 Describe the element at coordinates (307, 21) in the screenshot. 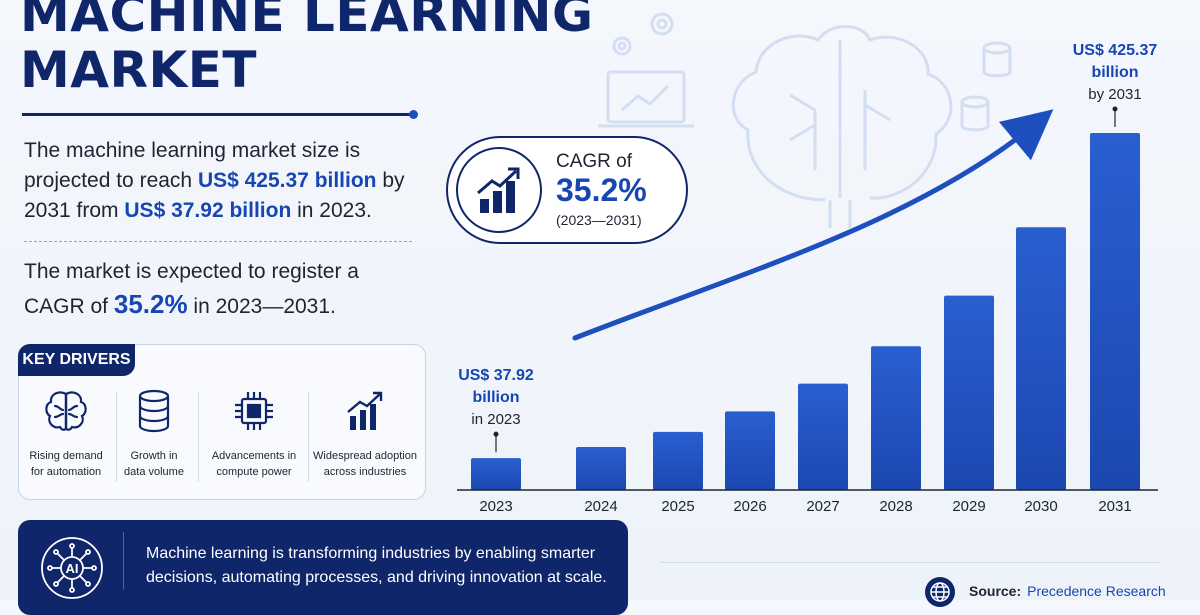

I see `title-line-1: MACHINE LEARNING` at that location.